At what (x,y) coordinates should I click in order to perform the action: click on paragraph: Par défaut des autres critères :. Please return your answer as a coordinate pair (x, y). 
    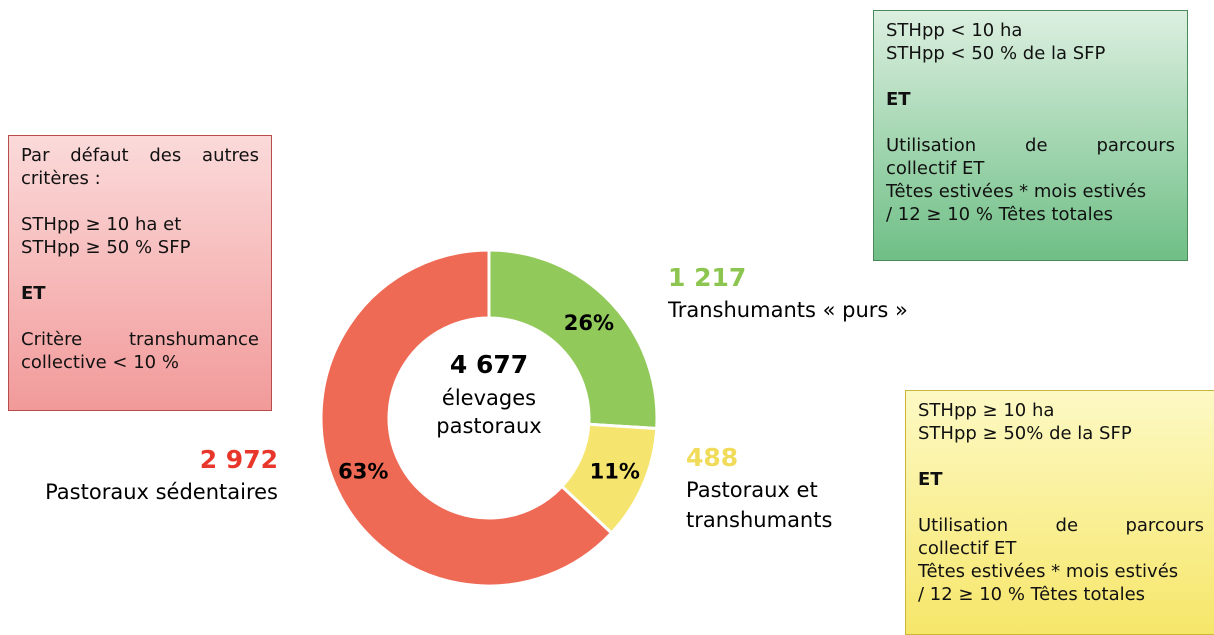
    Looking at the image, I should click on (140, 167).